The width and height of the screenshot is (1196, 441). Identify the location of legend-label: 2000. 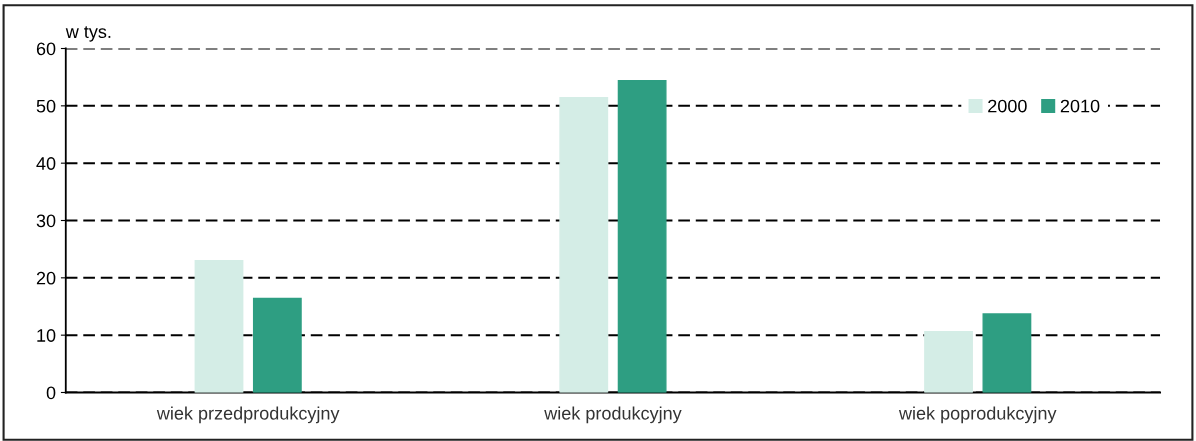
(1007, 106).